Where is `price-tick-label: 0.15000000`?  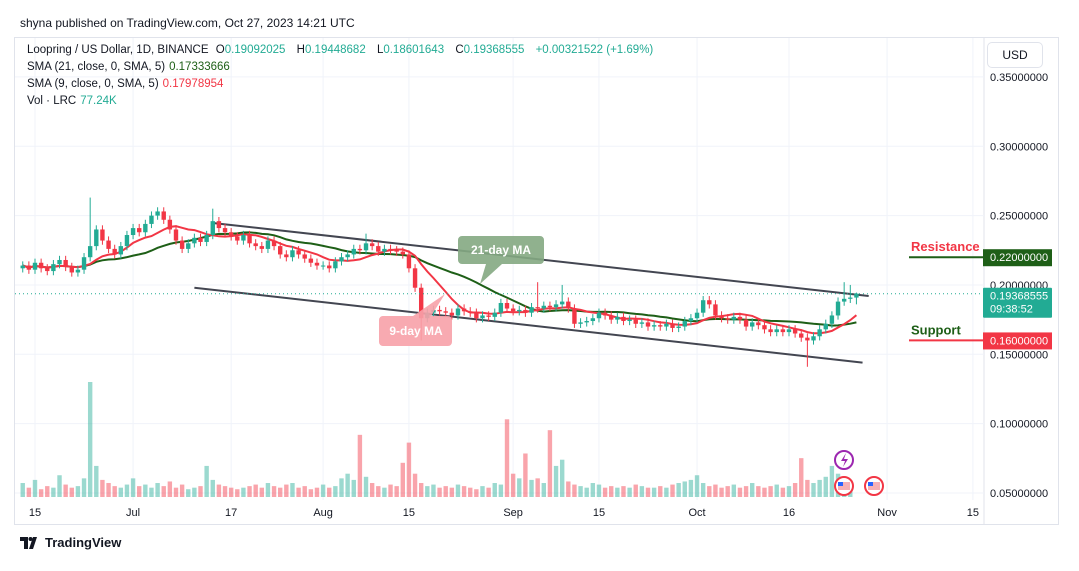
price-tick-label: 0.15000000 is located at coordinates (1019, 355).